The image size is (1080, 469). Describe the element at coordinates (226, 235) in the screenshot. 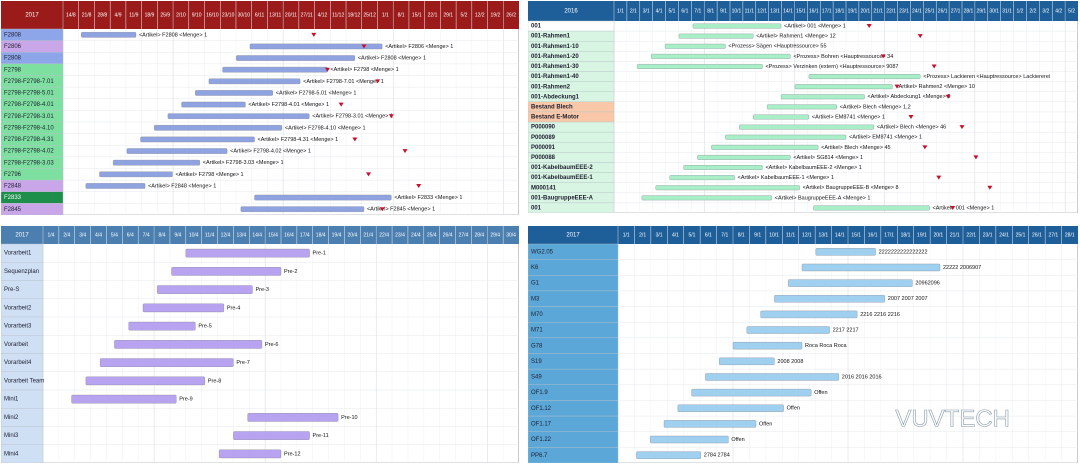

I see `column-date: 12/4` at that location.